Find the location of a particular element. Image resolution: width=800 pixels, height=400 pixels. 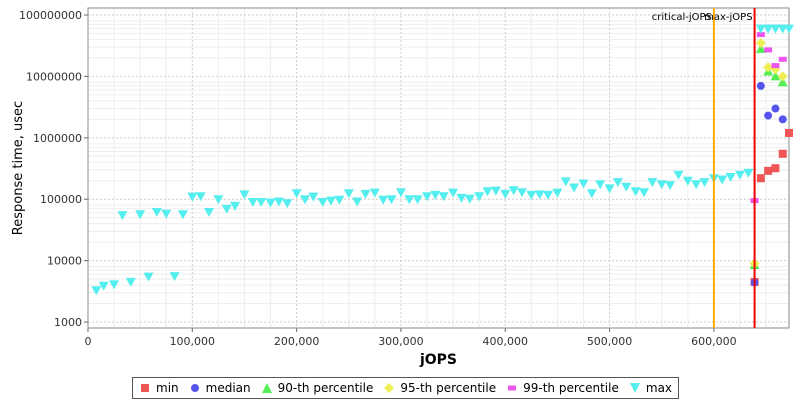

y-tick-label: 10000000 is located at coordinates (54, 76).